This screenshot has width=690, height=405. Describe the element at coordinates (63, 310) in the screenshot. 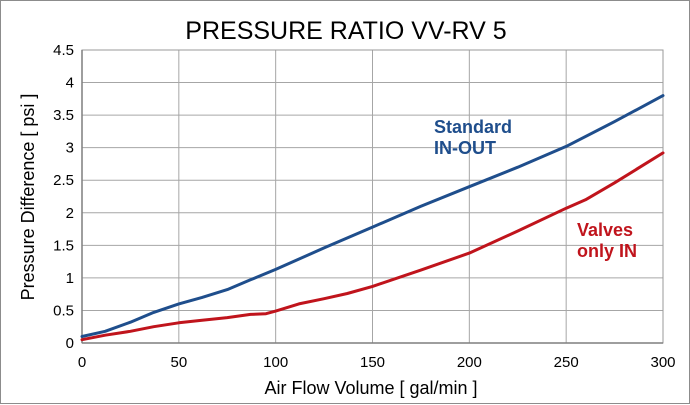

I see `y-tick-label: 0.5` at that location.